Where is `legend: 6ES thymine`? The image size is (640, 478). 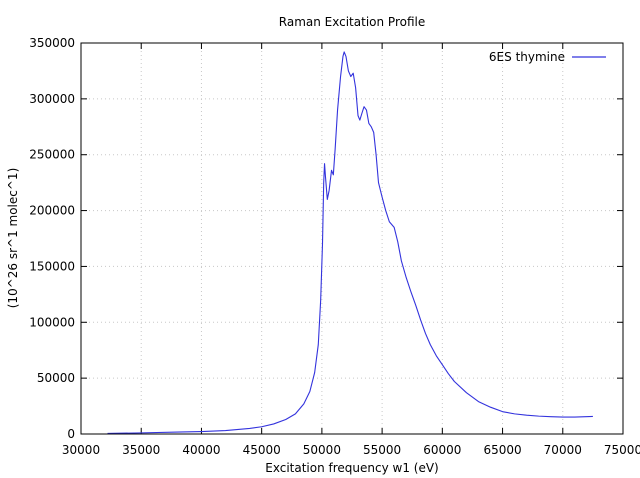 legend: 6ES thymine is located at coordinates (547, 57).